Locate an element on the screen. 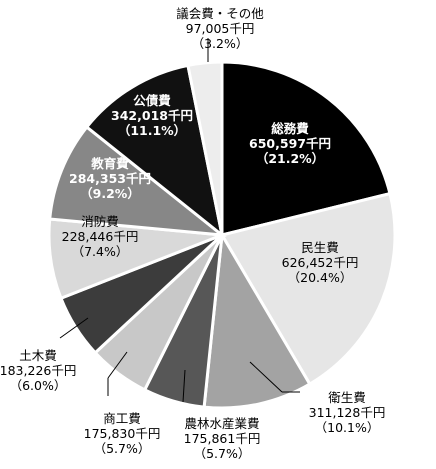 Image resolution: width=436 pixels, height=469 pixels. slice-percent-10: （3.2%） is located at coordinates (220, 43).